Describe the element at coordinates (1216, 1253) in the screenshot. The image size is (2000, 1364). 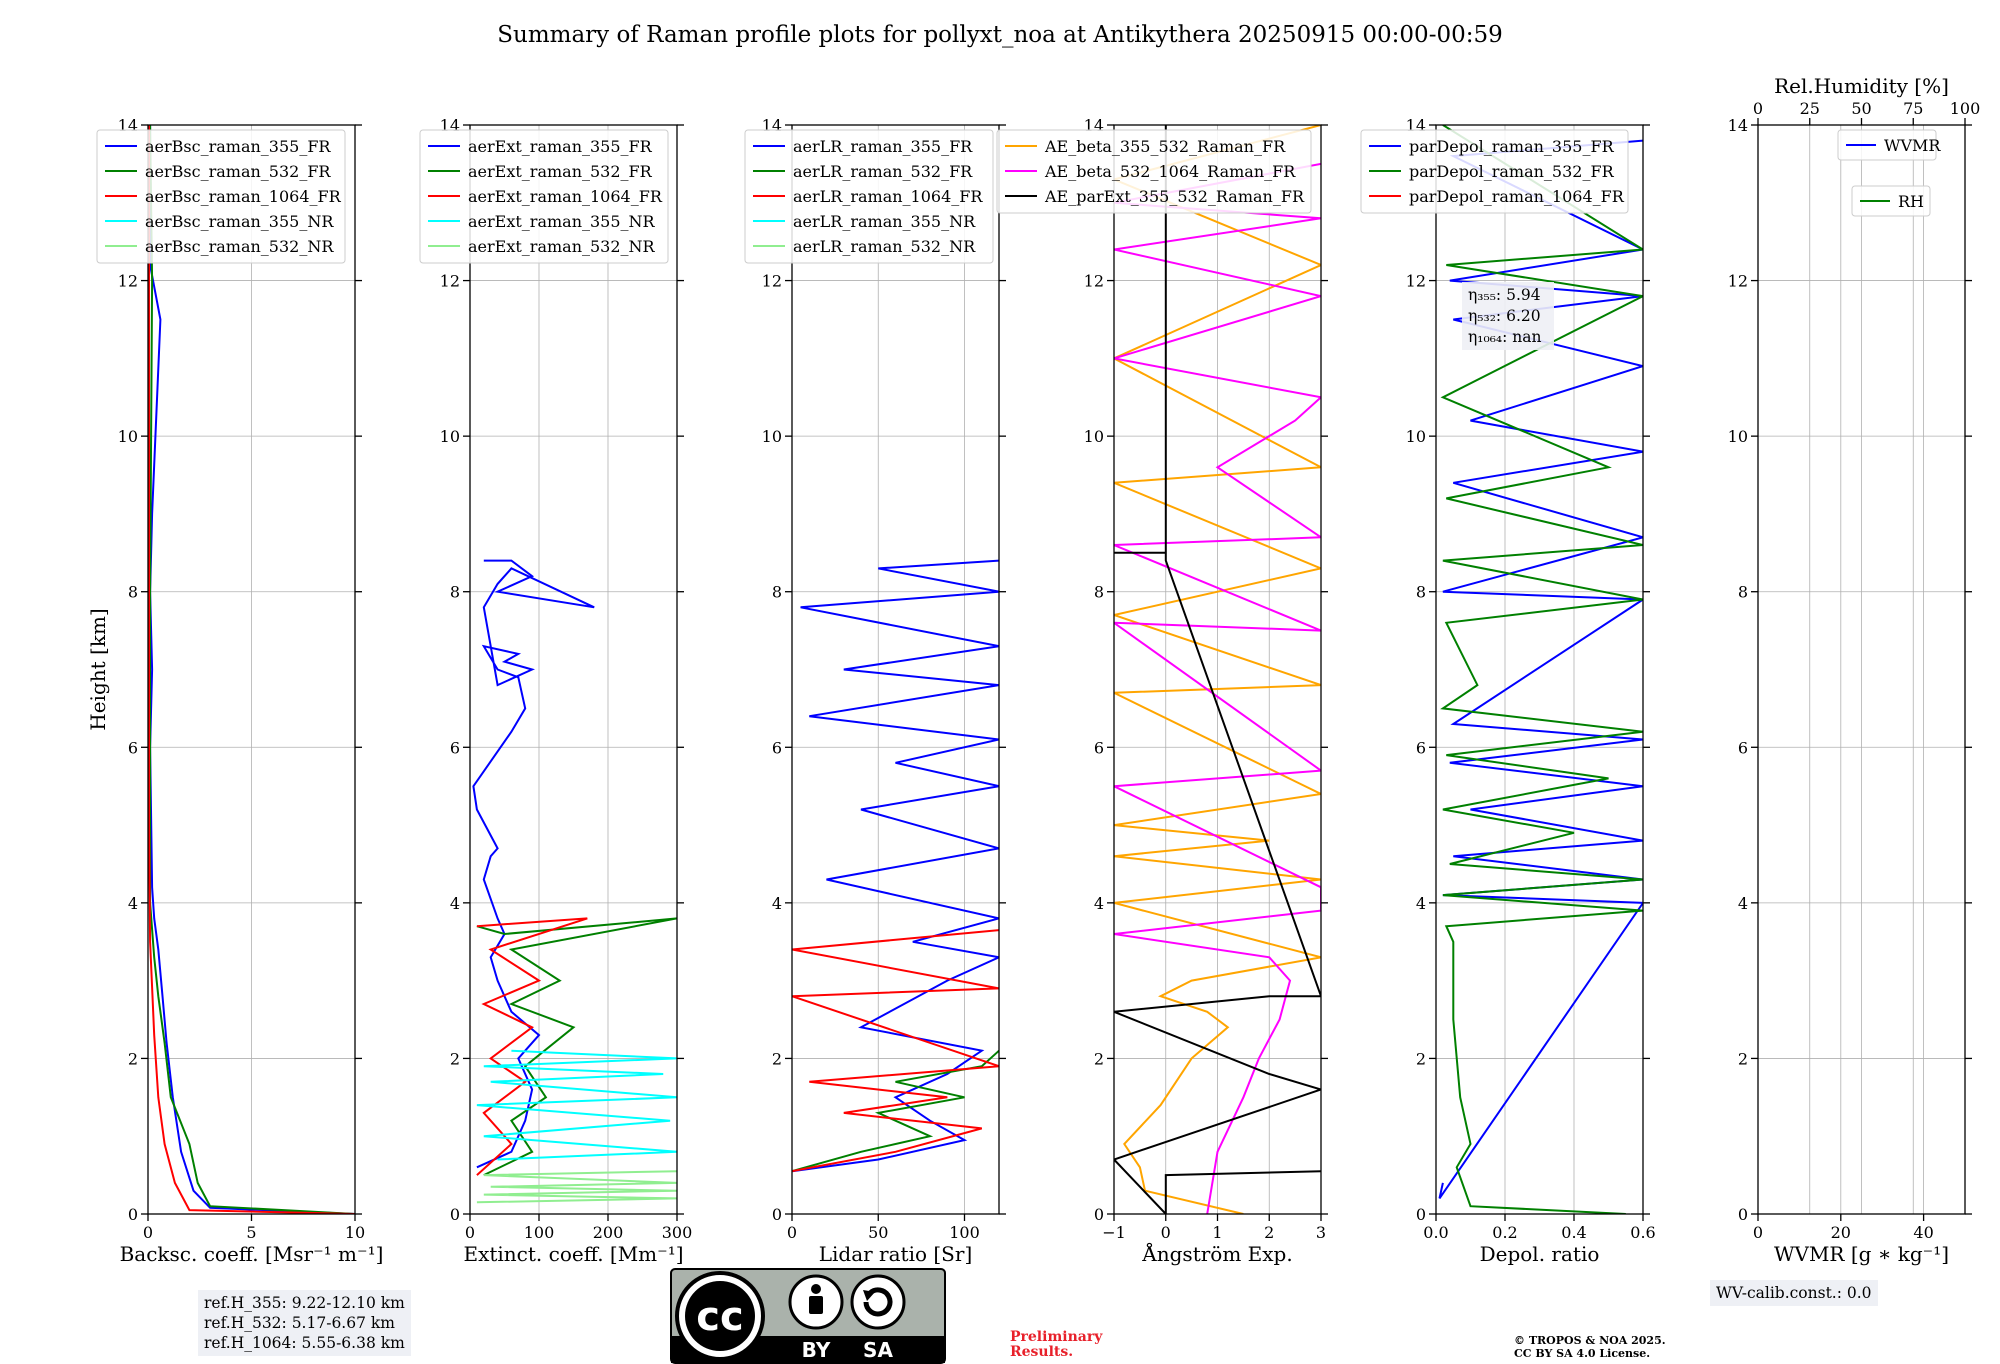
I see `x-axis-label: Ångström Exp.` at that location.